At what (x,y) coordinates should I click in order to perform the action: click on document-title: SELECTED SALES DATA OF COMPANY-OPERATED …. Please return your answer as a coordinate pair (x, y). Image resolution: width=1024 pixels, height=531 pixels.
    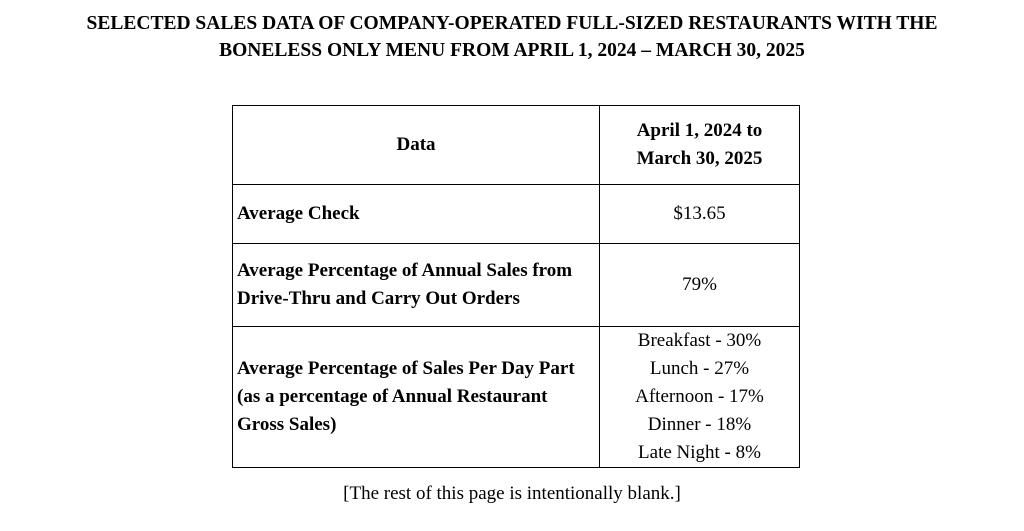
    Looking at the image, I should click on (512, 37).